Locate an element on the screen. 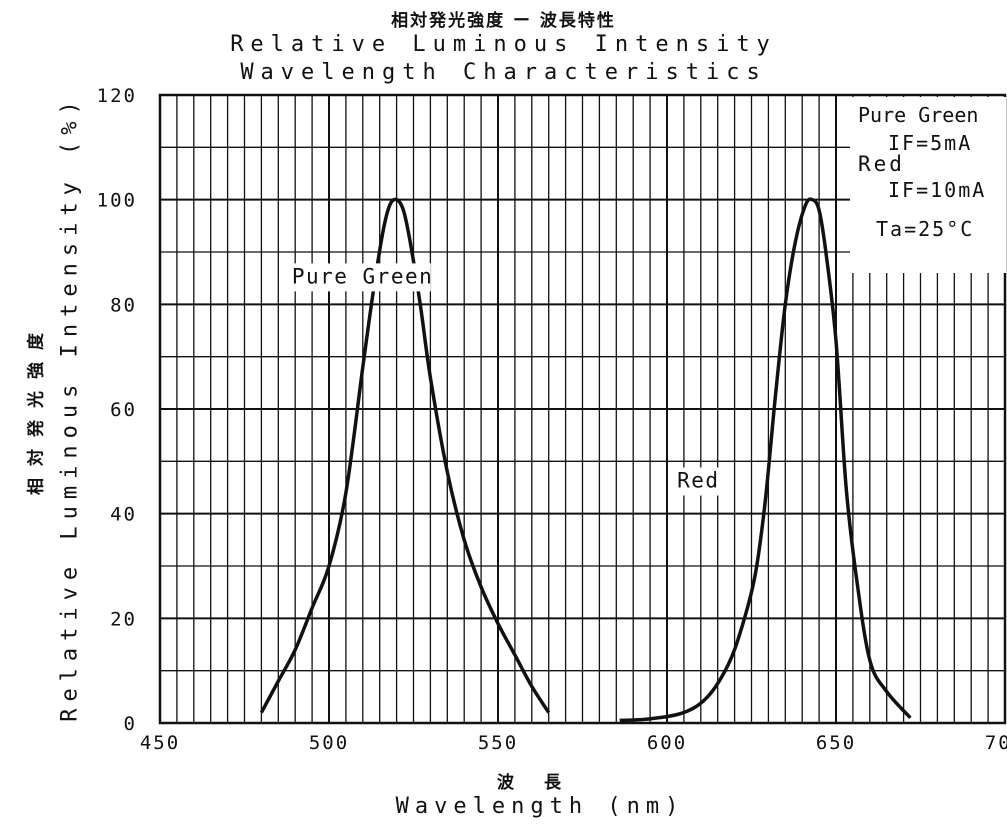 The image size is (1007, 826). x-axis-label-jp: 波 長 is located at coordinates (535, 783).